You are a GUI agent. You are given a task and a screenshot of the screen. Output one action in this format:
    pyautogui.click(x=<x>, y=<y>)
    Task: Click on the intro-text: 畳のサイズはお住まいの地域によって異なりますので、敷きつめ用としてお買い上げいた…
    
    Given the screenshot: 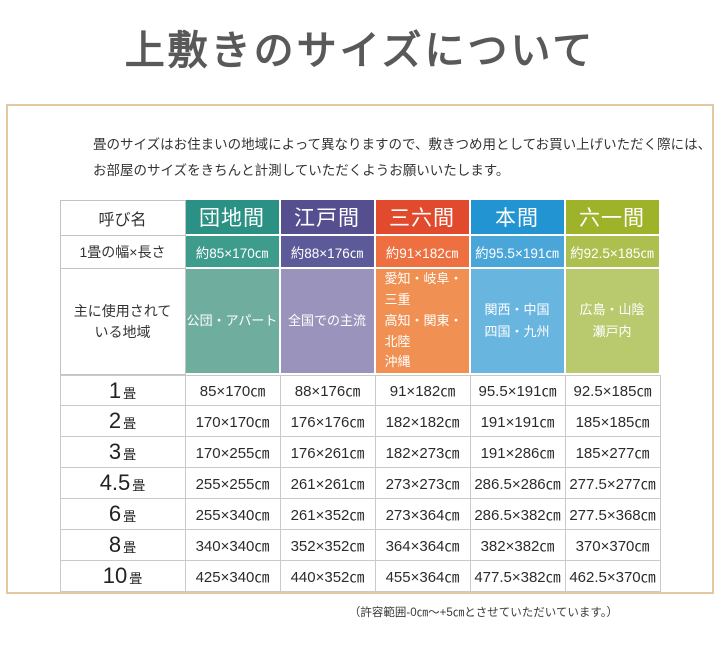 What is the action you would take?
    pyautogui.click(x=402, y=157)
    